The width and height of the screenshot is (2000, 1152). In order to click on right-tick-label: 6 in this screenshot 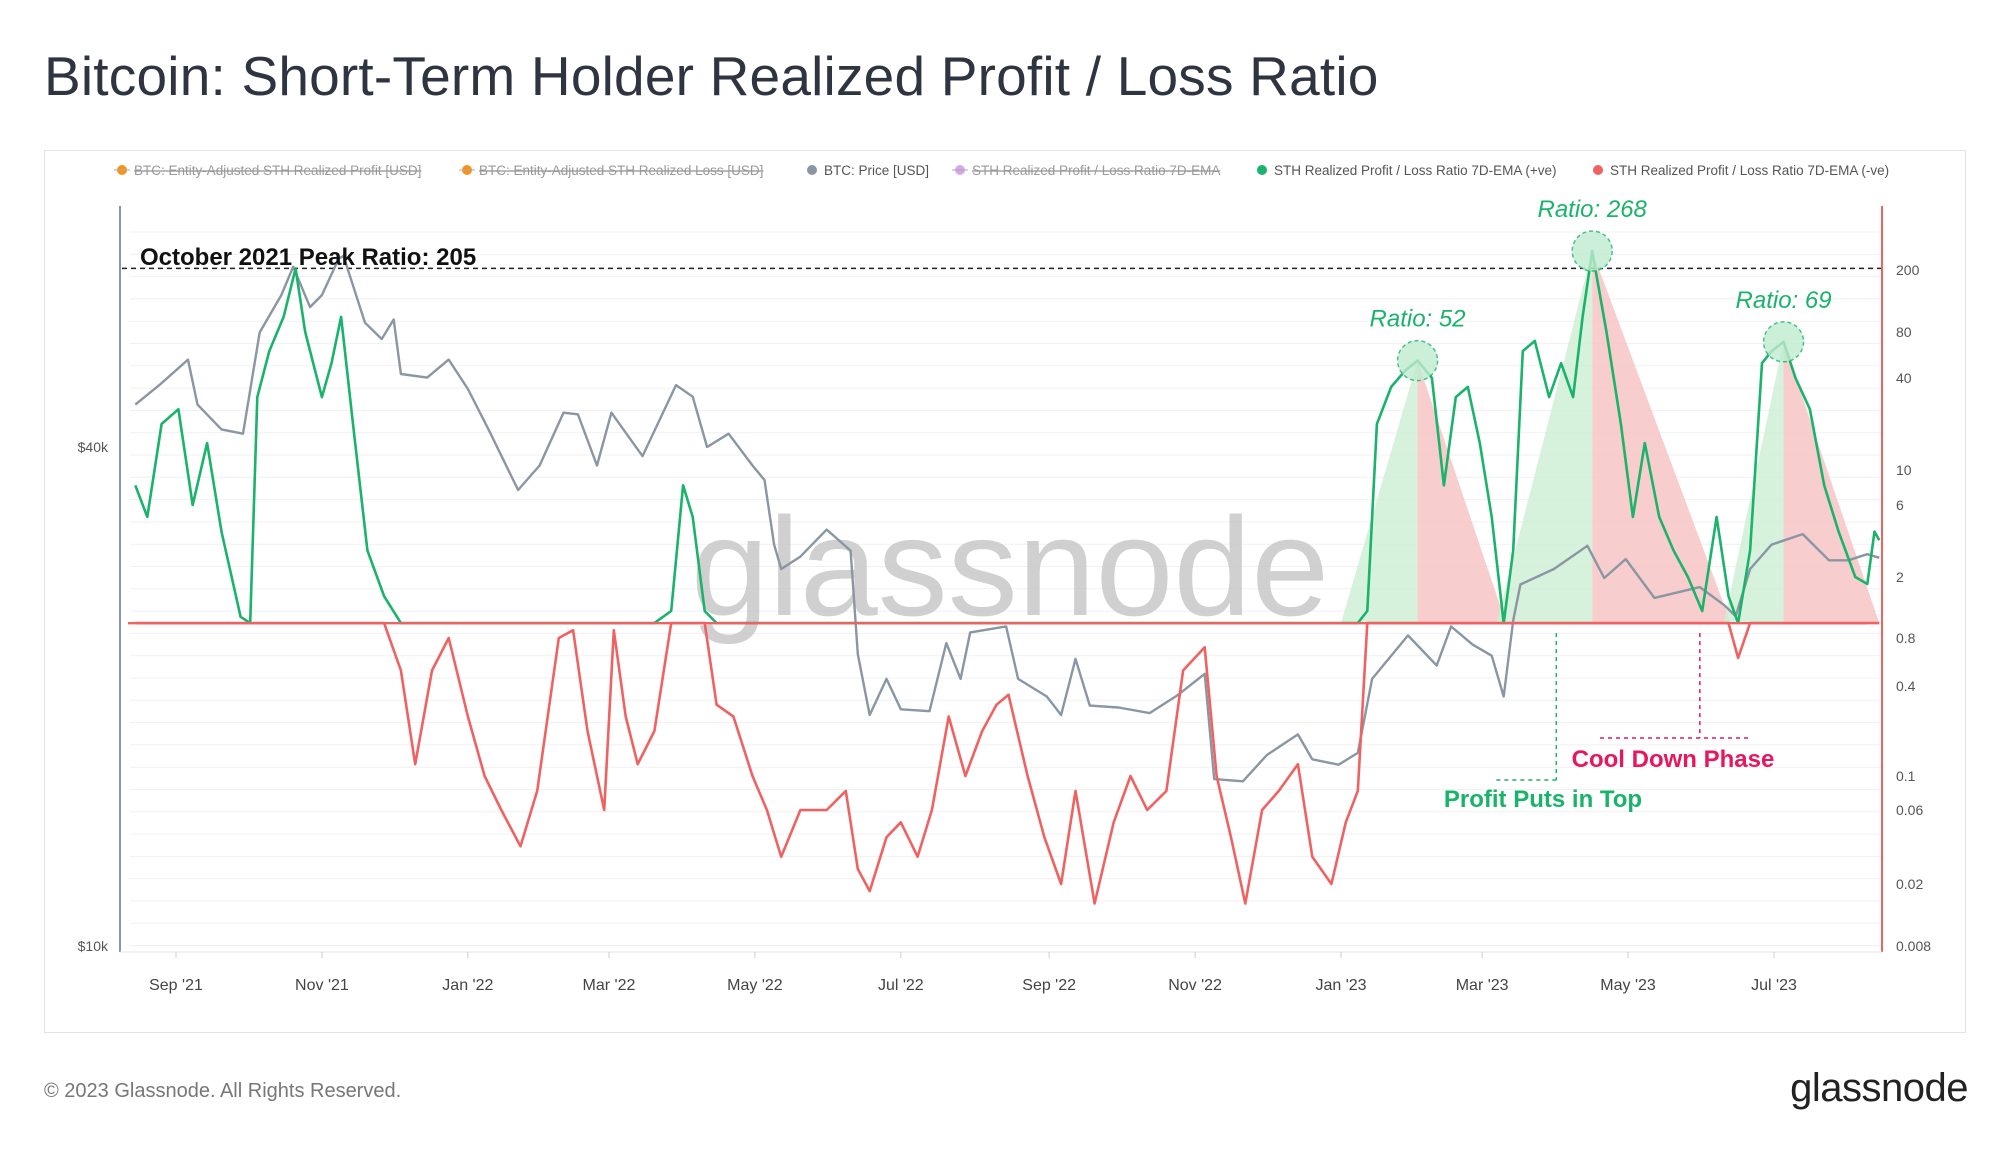, I will do `click(1900, 505)`.